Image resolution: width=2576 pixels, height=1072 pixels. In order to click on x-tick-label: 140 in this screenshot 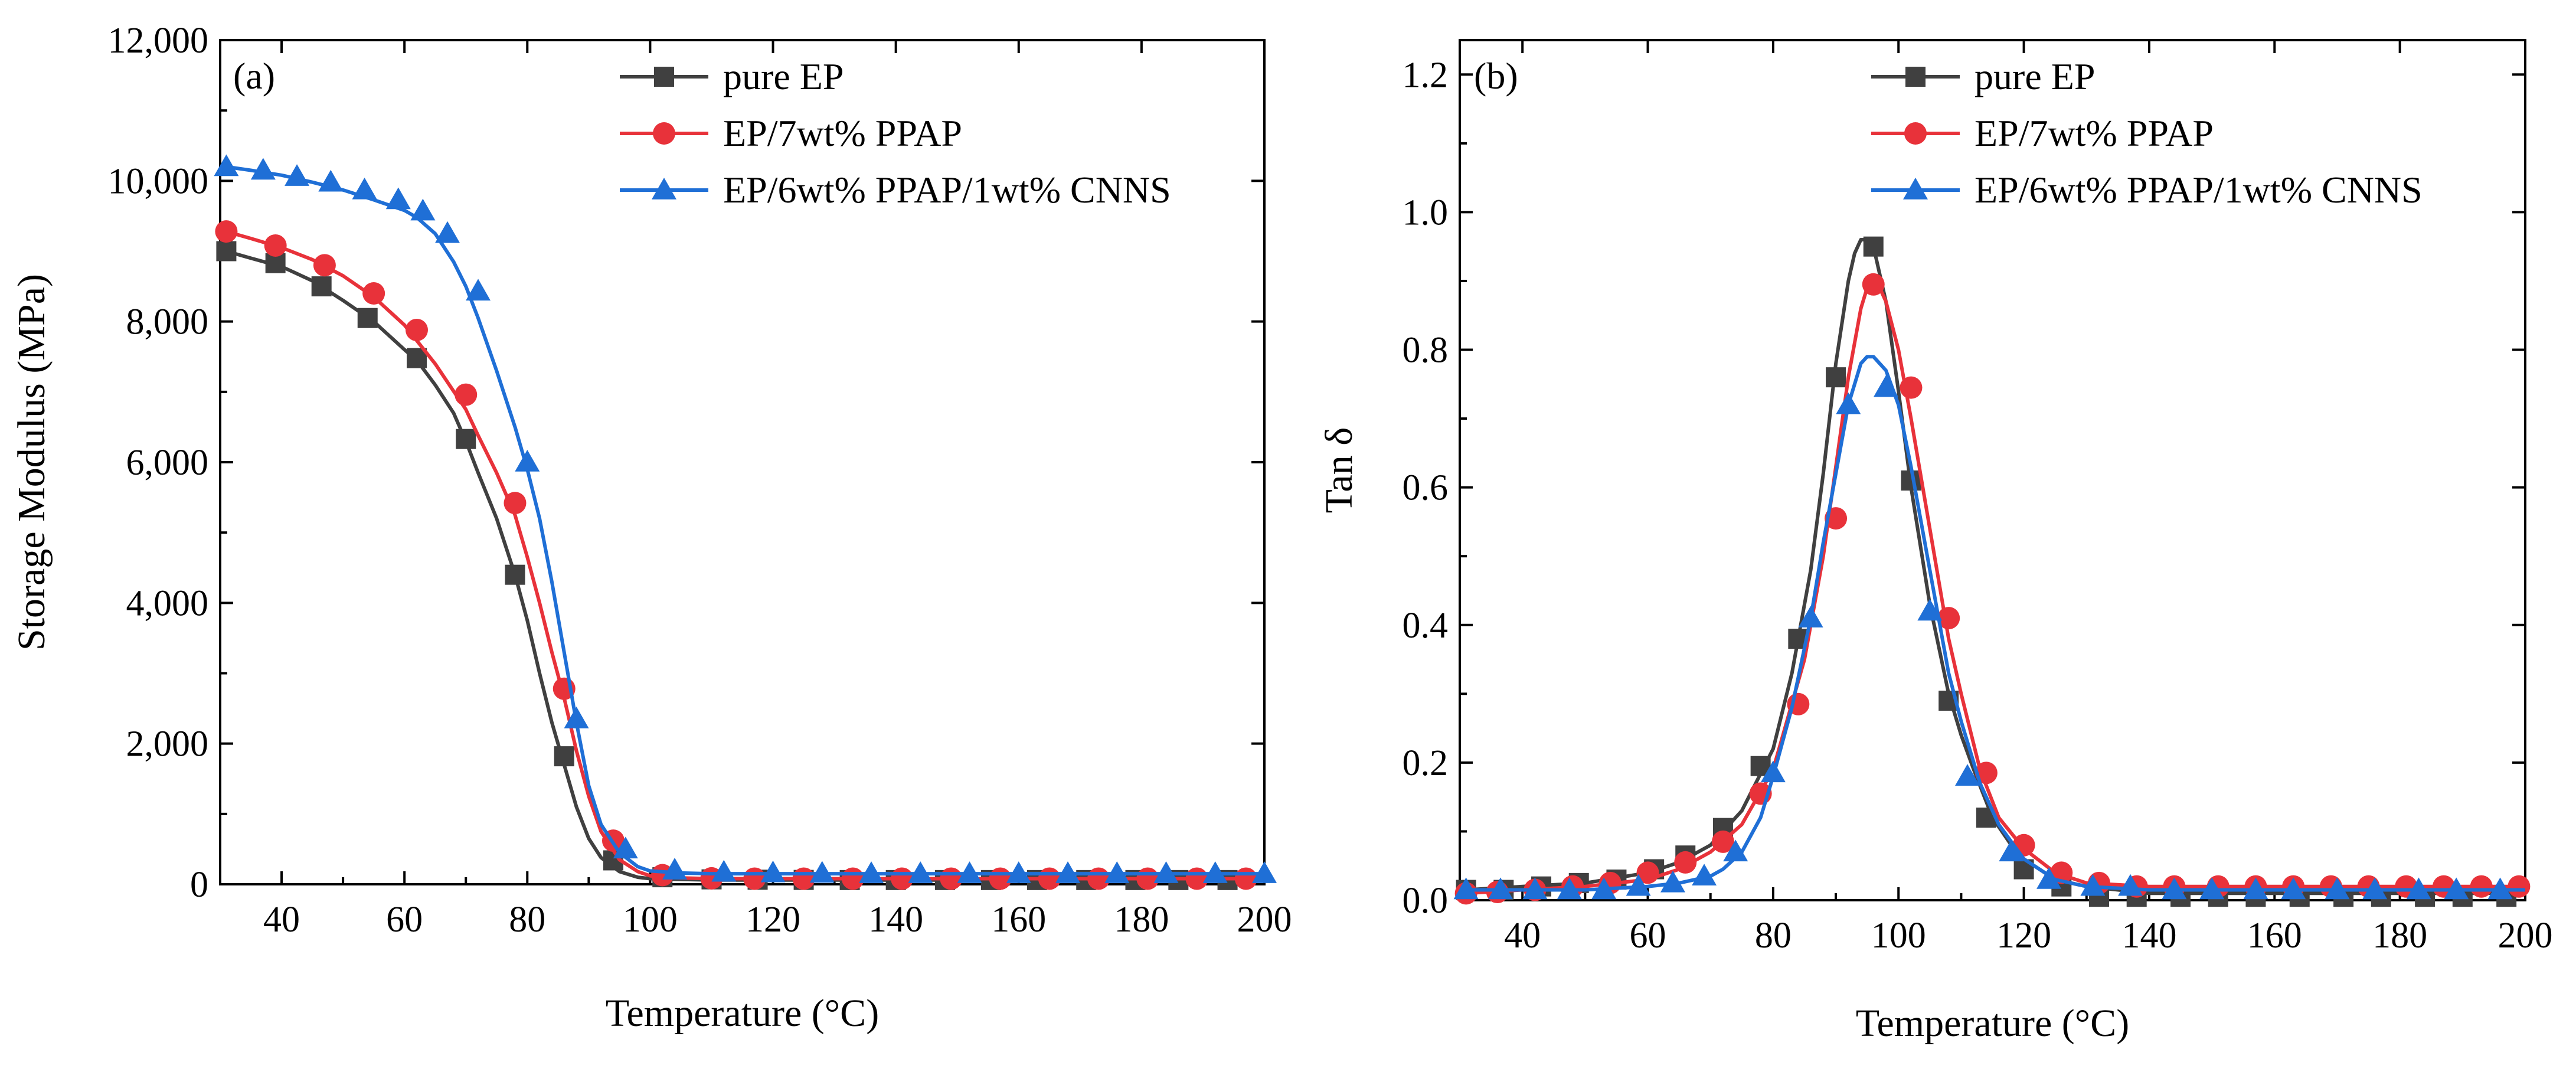, I will do `click(895, 920)`.